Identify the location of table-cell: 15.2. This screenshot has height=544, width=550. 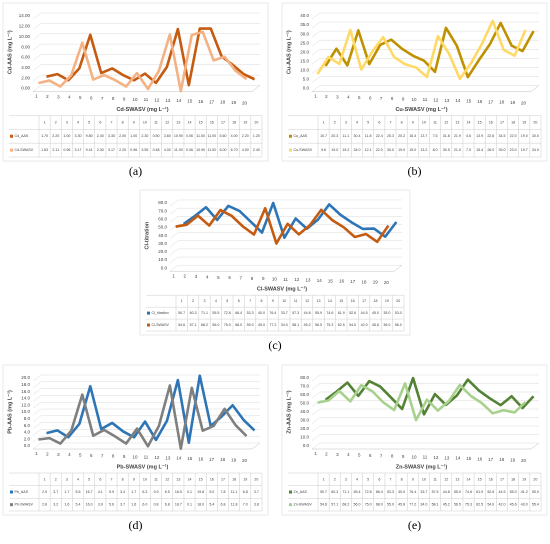
(345, 150).